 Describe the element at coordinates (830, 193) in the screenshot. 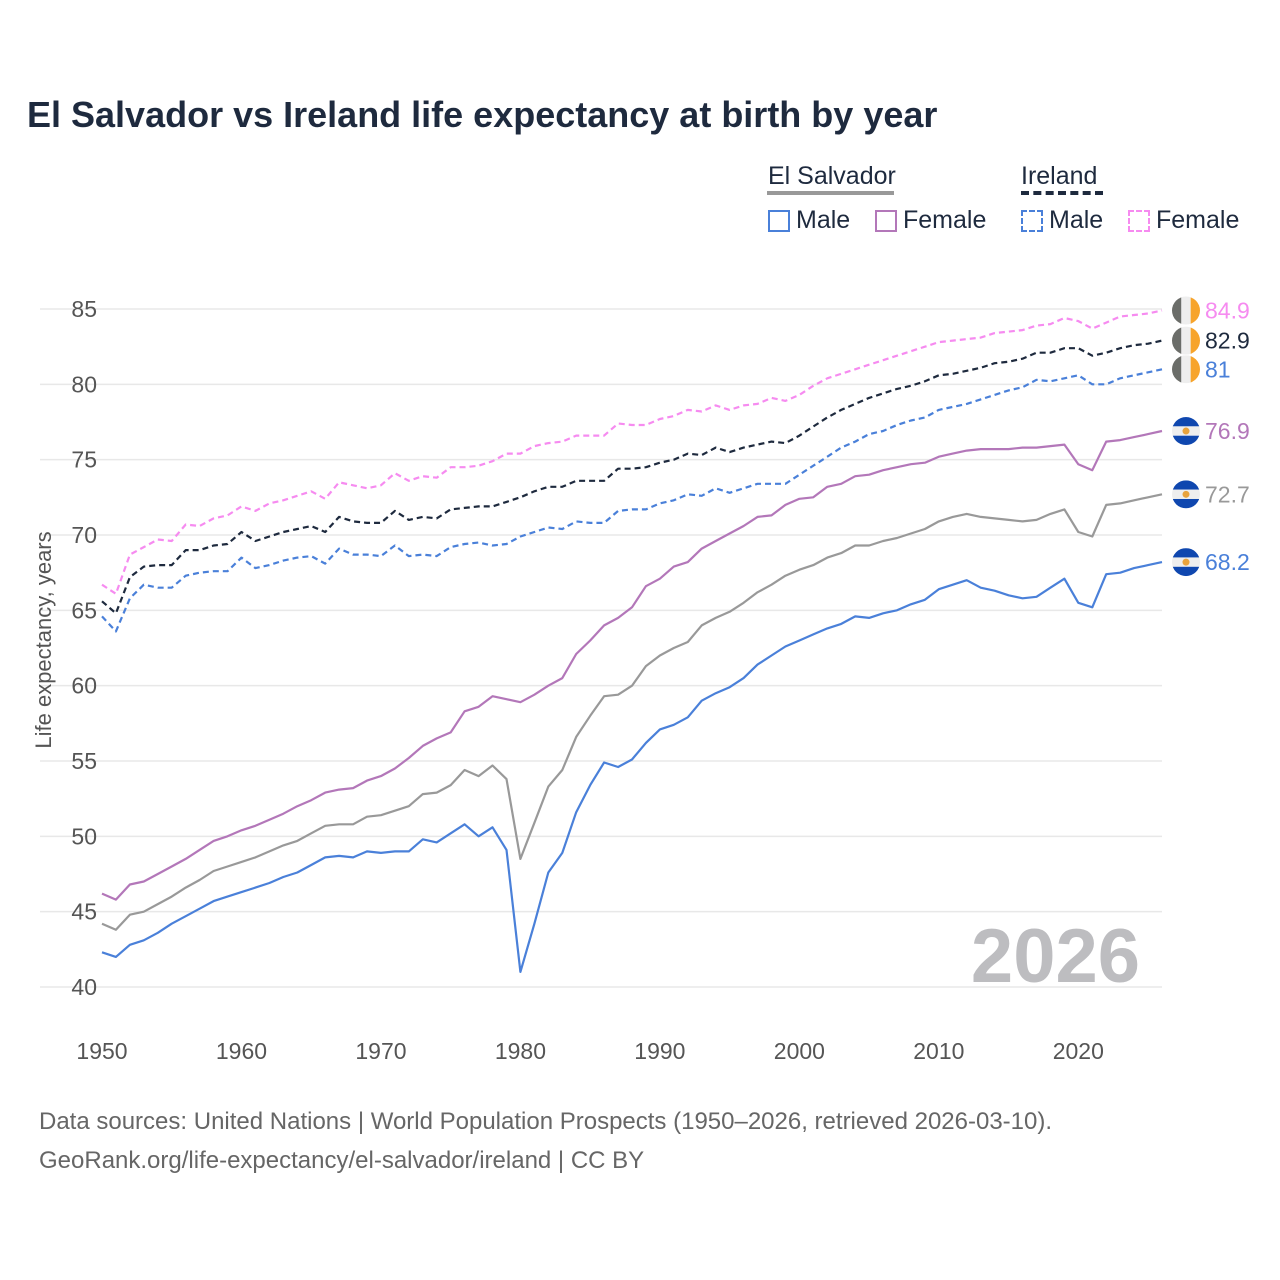

I see `legend-underline-el-salvador` at that location.